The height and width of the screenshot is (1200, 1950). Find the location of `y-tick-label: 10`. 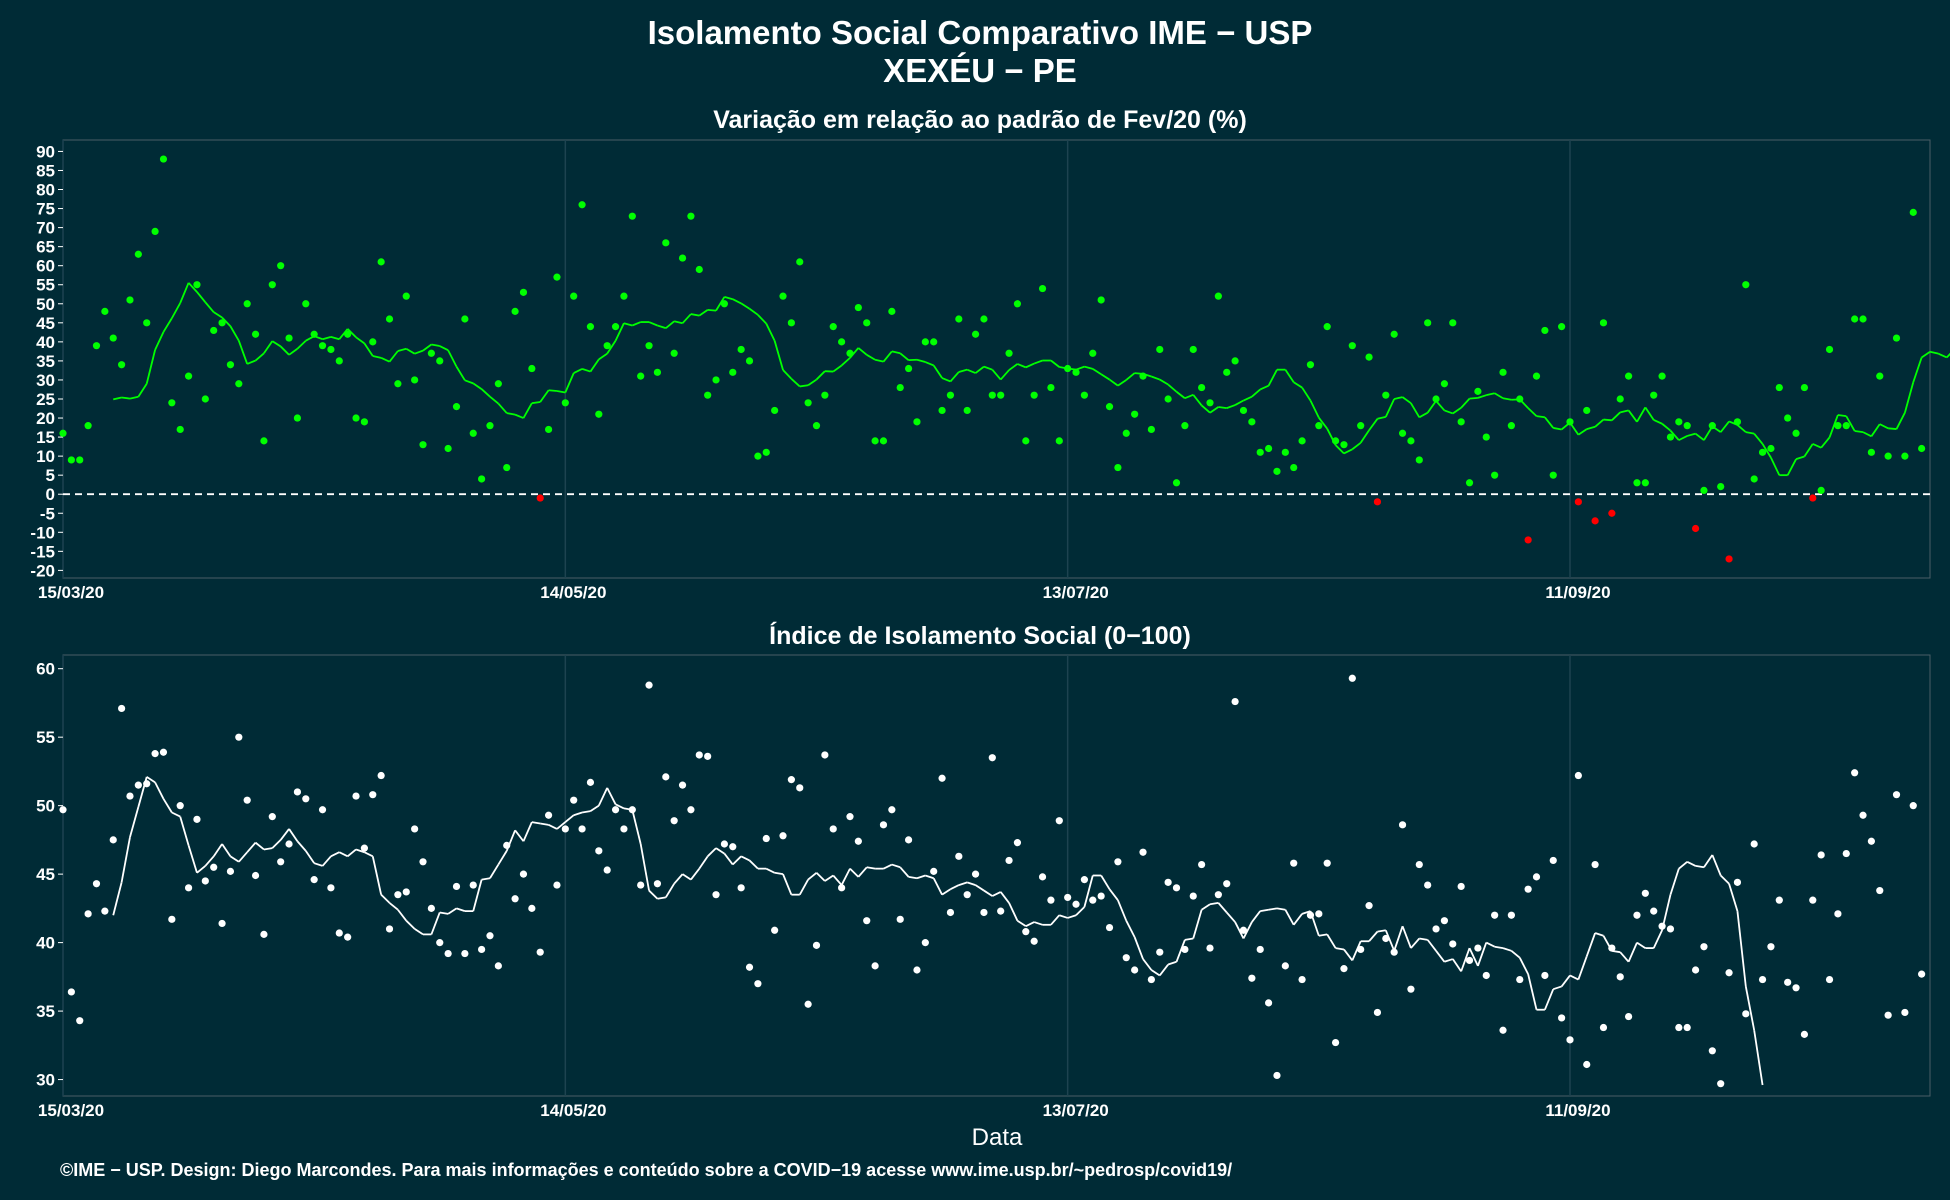

y-tick-label: 10 is located at coordinates (45, 456).